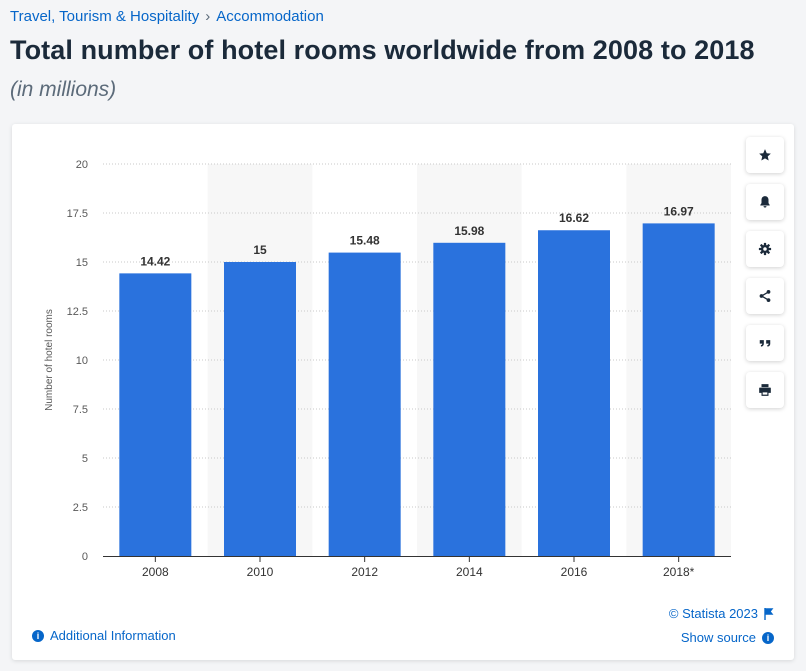  Describe the element at coordinates (769, 613) in the screenshot. I see `flag-icon` at that location.